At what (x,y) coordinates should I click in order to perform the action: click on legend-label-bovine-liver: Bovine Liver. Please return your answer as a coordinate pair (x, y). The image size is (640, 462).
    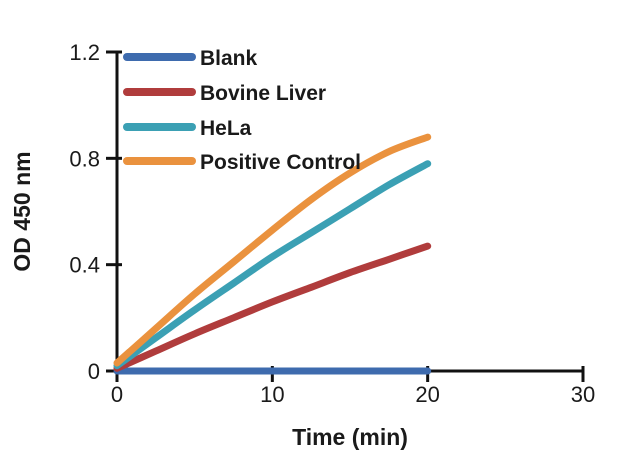
    Looking at the image, I should click on (263, 93).